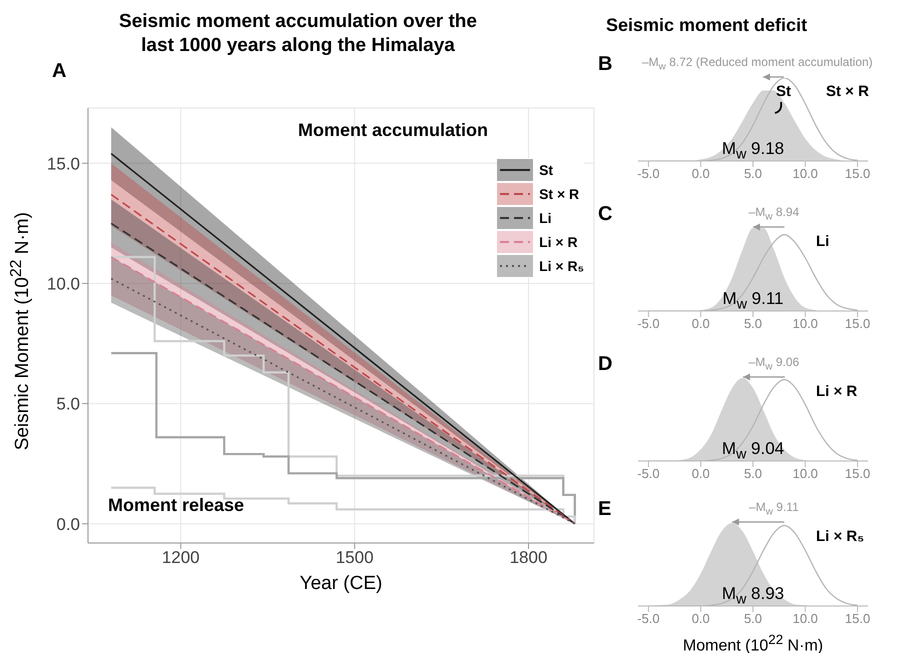 This screenshot has height=653, width=905. I want to click on chart-title: Seismic moment deficit, so click(707, 25).